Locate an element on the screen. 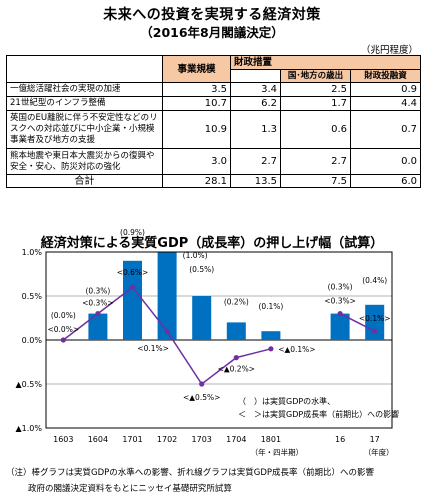 Image resolution: width=424 pixels, height=499 pixels. x-axis-label-quarter: （年・四半期） is located at coordinates (277, 452).